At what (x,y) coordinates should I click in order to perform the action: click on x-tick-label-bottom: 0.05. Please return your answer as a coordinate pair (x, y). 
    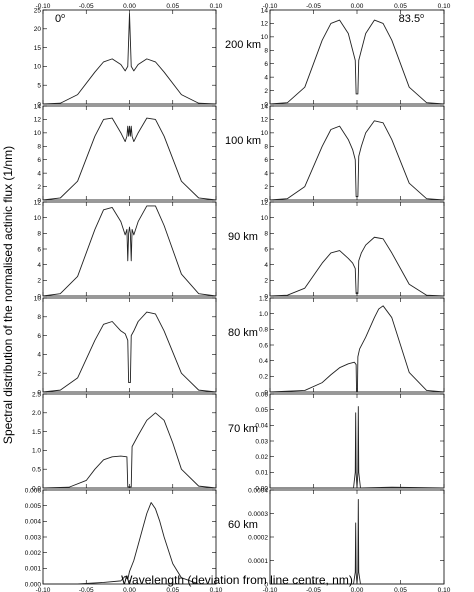
    Looking at the image, I should click on (400, 589).